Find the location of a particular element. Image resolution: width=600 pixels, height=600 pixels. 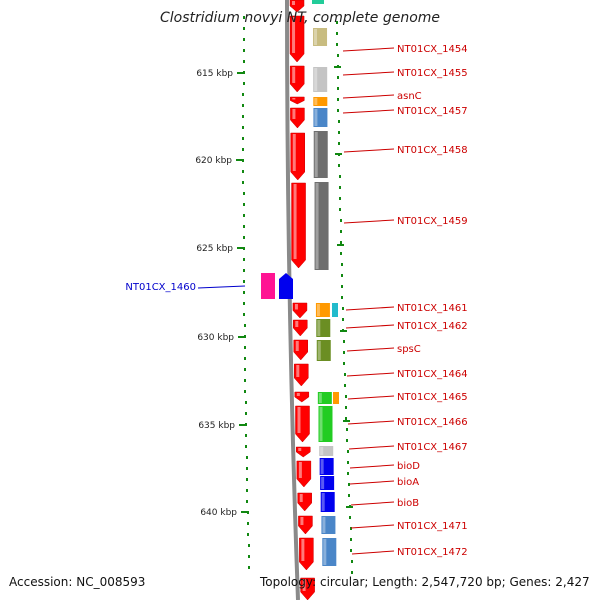

gene-label: NT01CX_1454 is located at coordinates (432, 49).